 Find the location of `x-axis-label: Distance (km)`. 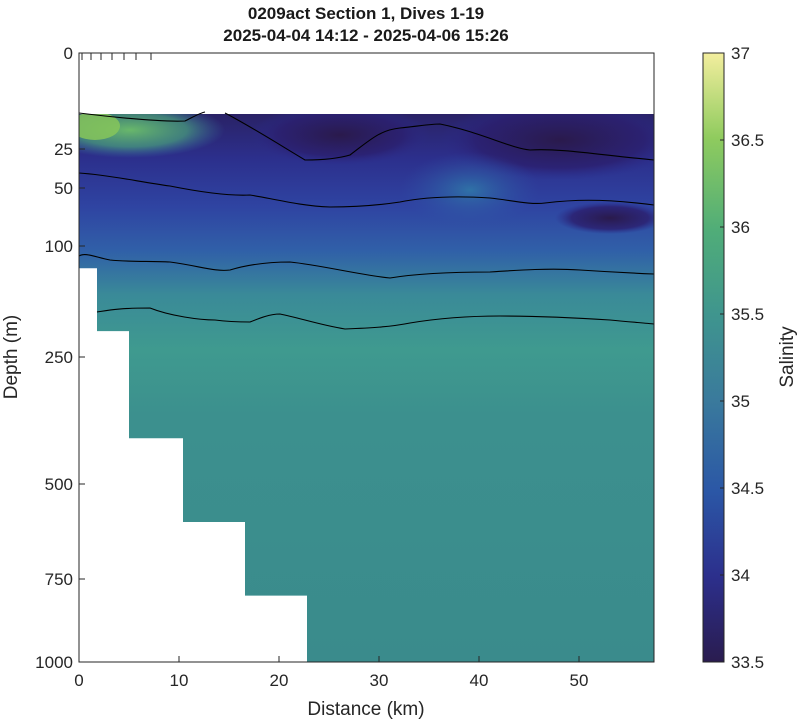

x-axis-label: Distance (km) is located at coordinates (365, 709).